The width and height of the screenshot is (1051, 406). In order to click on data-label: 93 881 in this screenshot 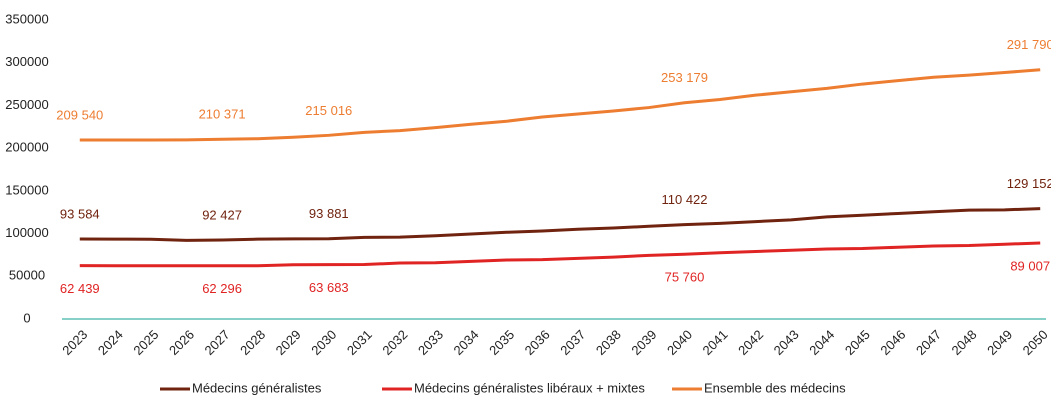, I will do `click(329, 213)`.